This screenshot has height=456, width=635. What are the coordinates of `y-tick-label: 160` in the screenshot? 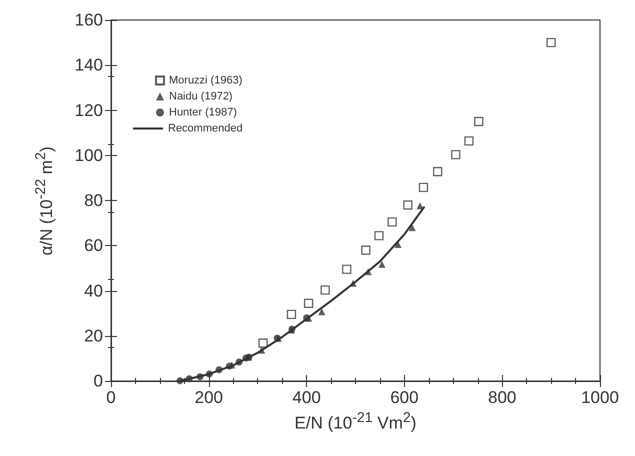 It's located at (88, 20).